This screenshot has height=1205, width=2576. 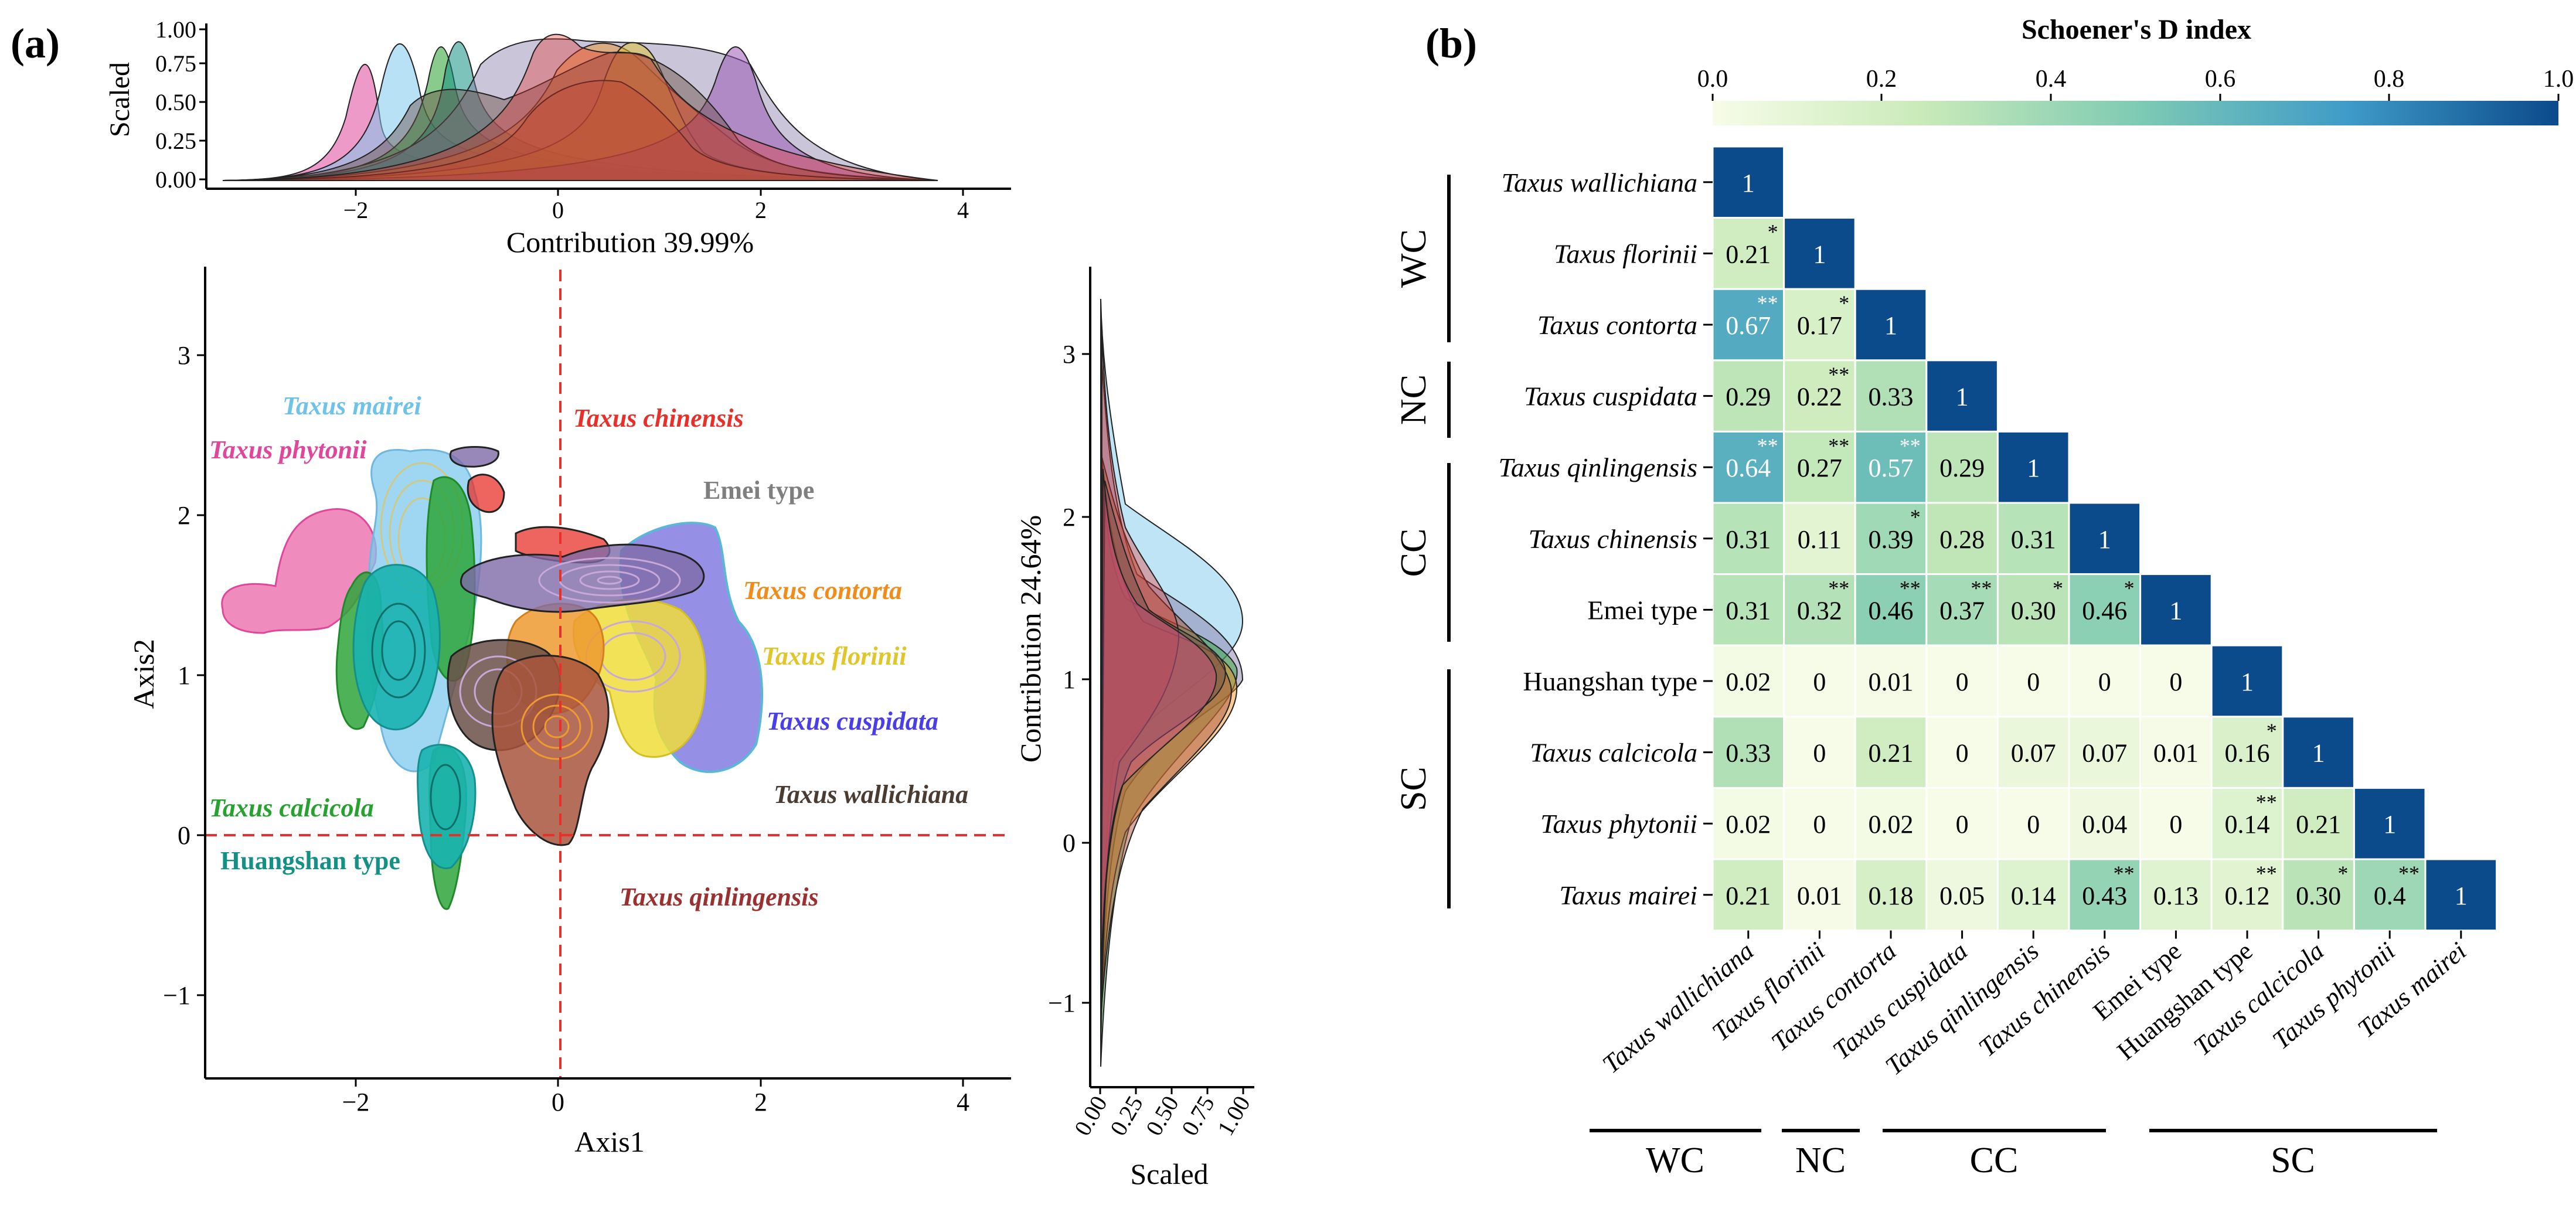 I want to click on row-label-3: Taxus cuspidata, so click(x=1610, y=396).